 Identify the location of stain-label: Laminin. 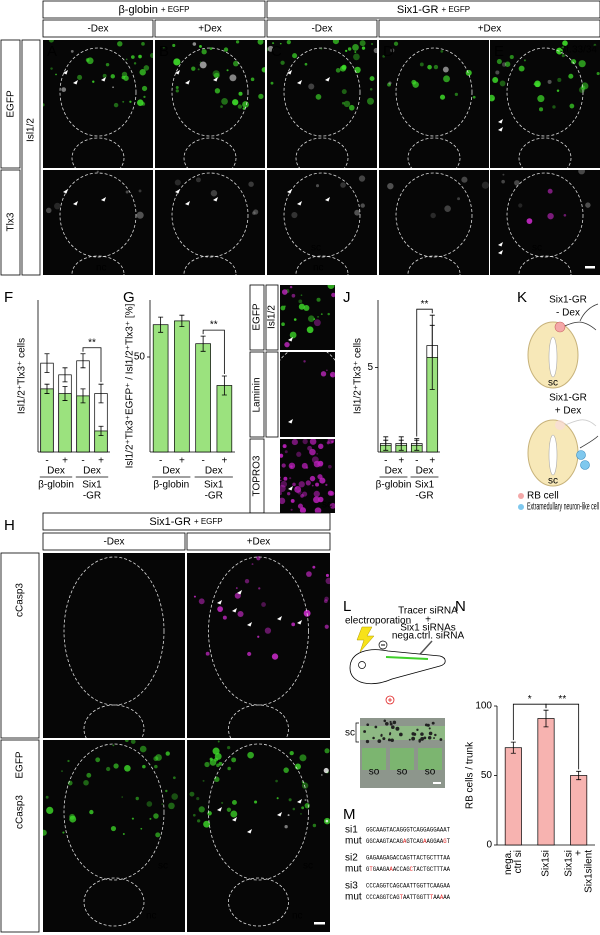
(257, 394).